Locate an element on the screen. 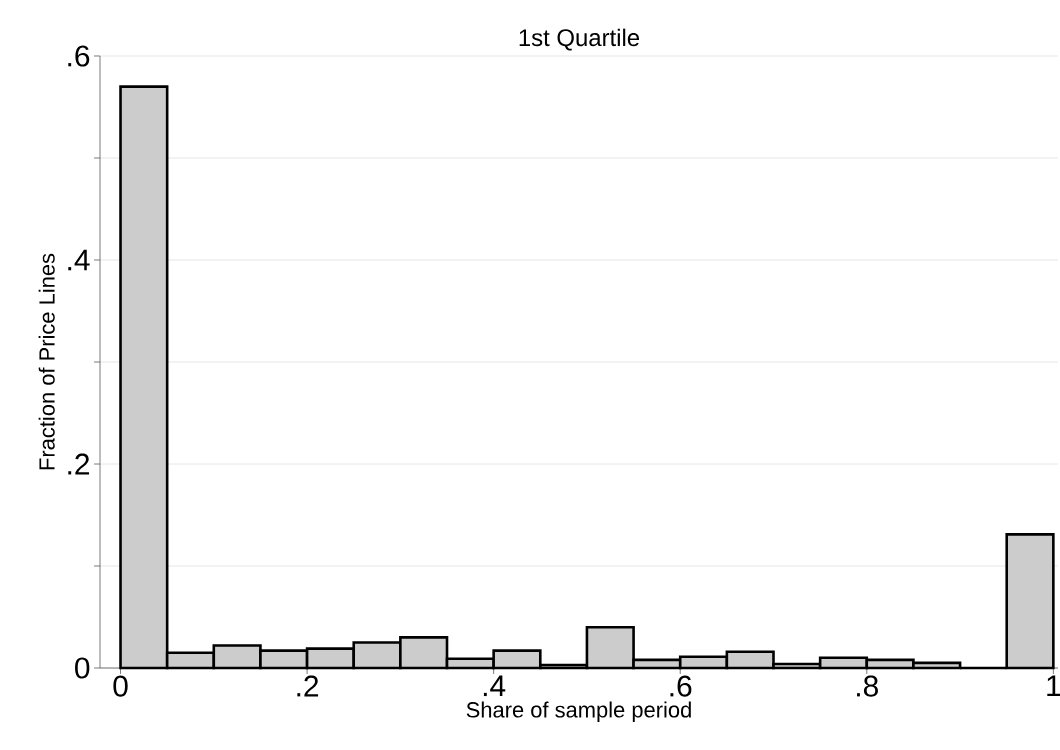 The height and width of the screenshot is (750, 1060). x-tick-label: .2 is located at coordinates (308, 686).